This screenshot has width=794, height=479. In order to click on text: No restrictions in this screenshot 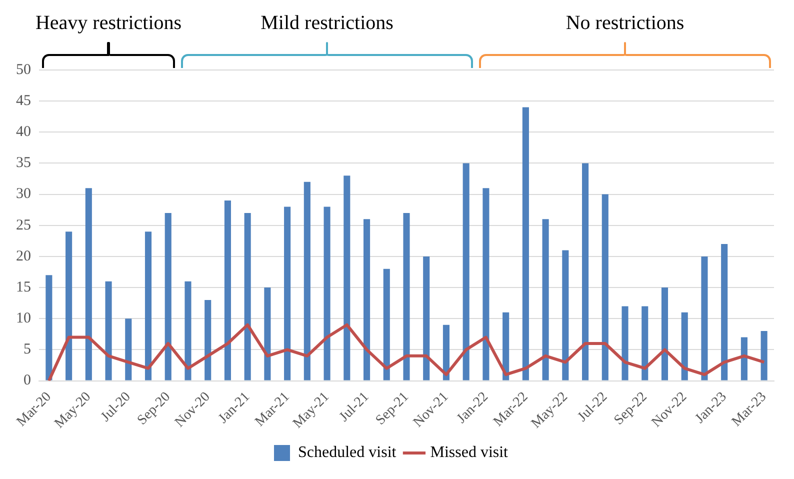, I will do `click(625, 23)`.